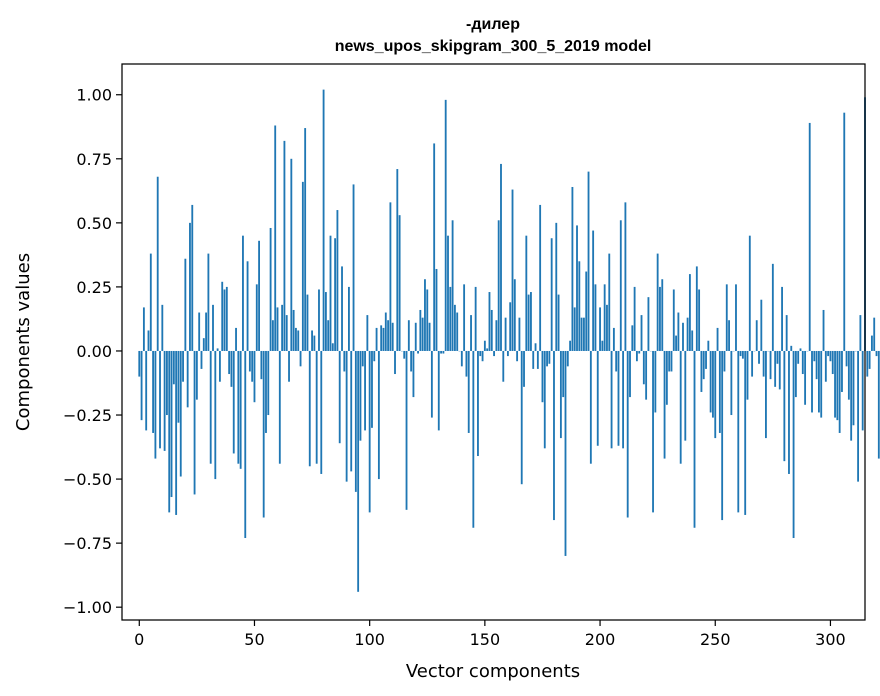  I want to click on y-axis-label: Components values, so click(23, 342).